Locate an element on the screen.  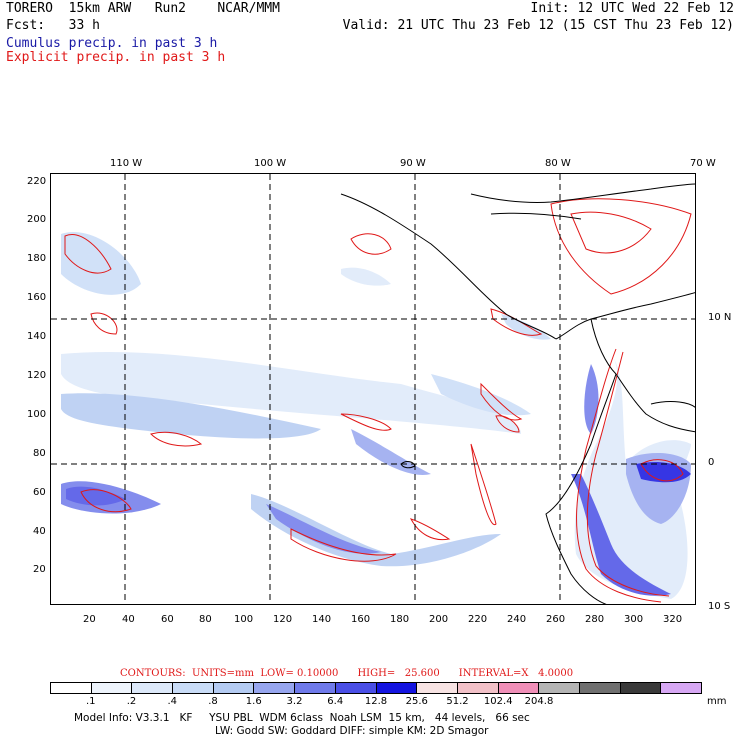
colorbar-label: .1 is located at coordinates (90, 701).